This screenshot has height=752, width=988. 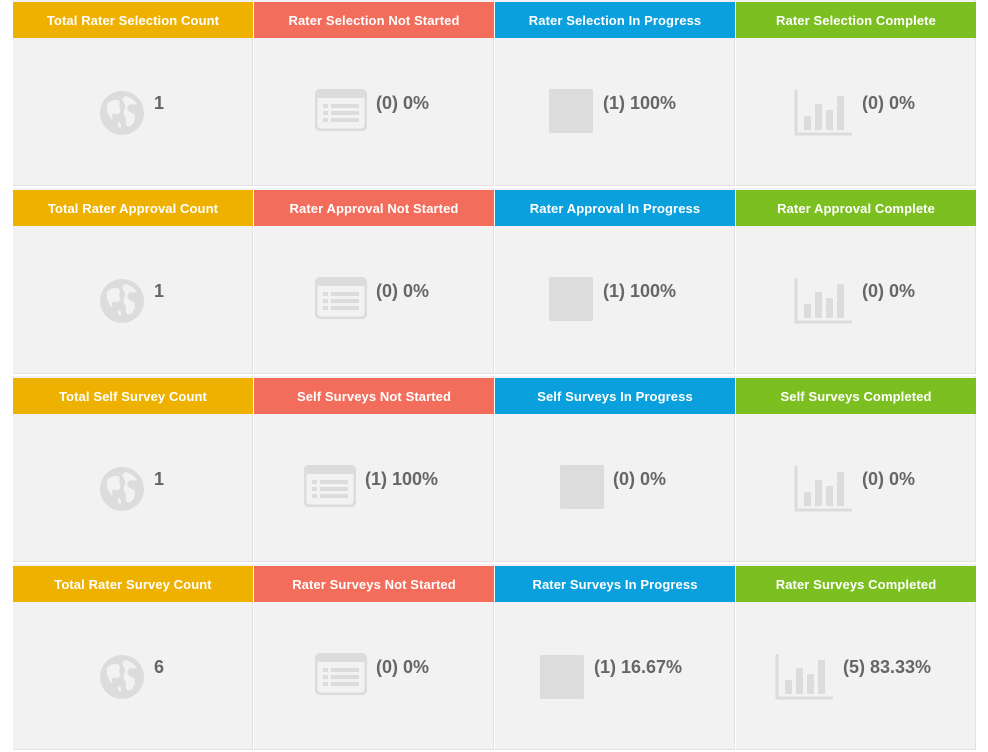 I want to click on card-value: (5) 83.33%, so click(x=887, y=667).